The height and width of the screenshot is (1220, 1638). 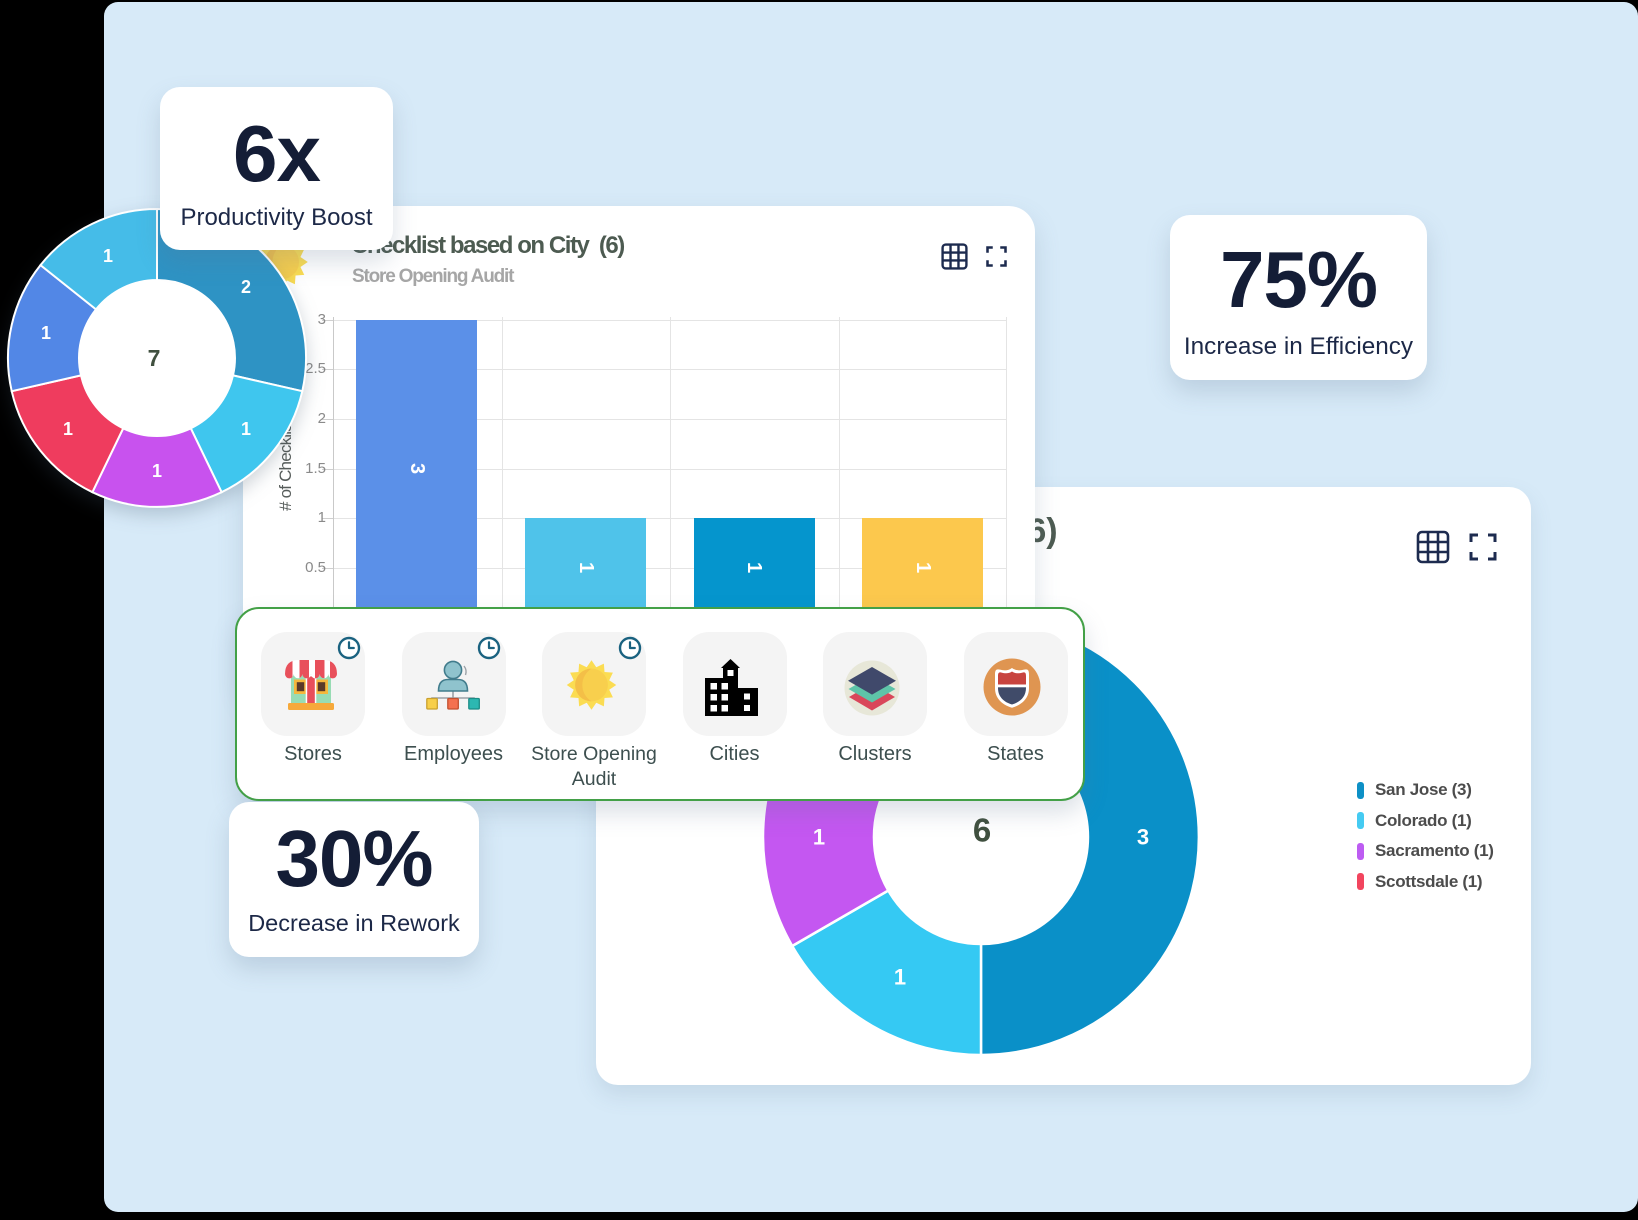 What do you see at coordinates (982, 830) in the screenshot?
I see `svg-text: 6` at bounding box center [982, 830].